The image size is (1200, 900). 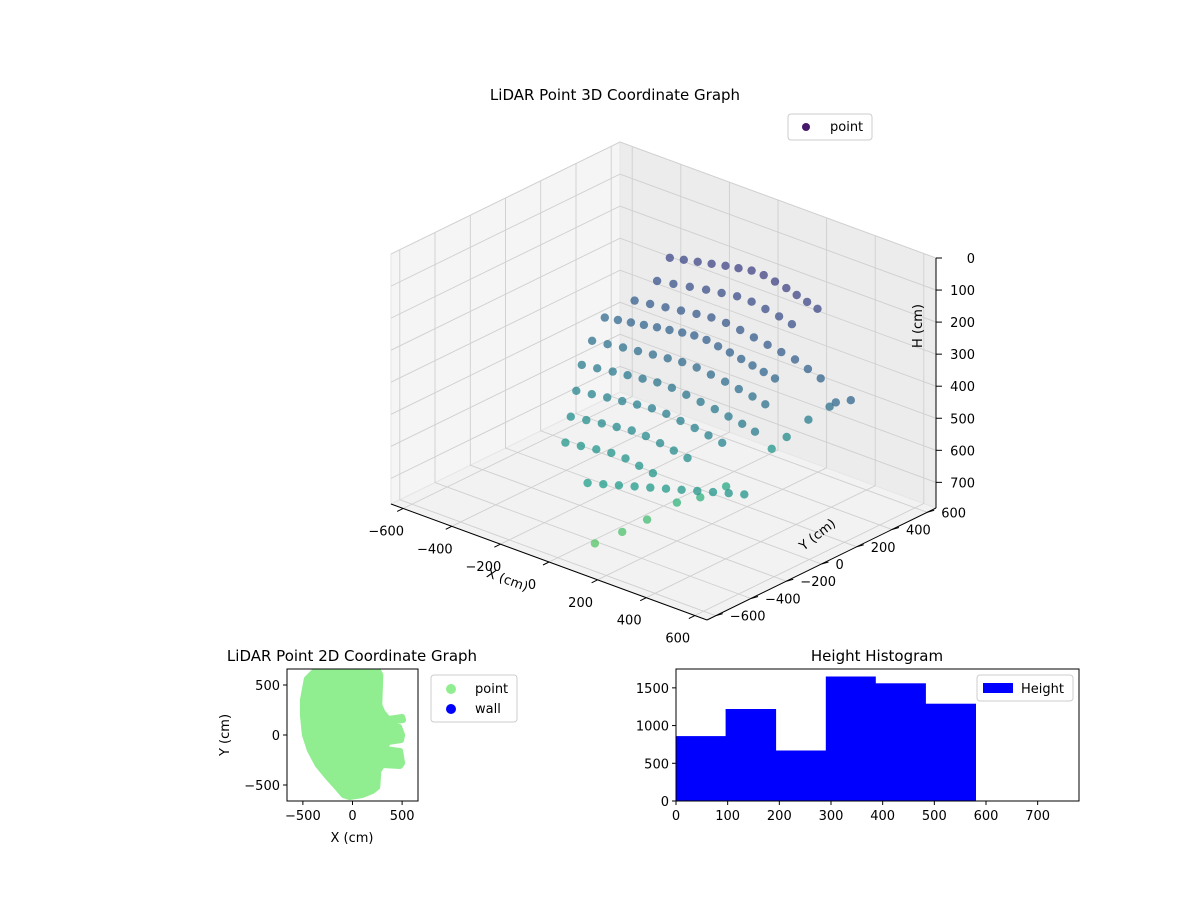 What do you see at coordinates (656, 764) in the screenshot?
I see `chart-histogram-ytick-label: 500` at bounding box center [656, 764].